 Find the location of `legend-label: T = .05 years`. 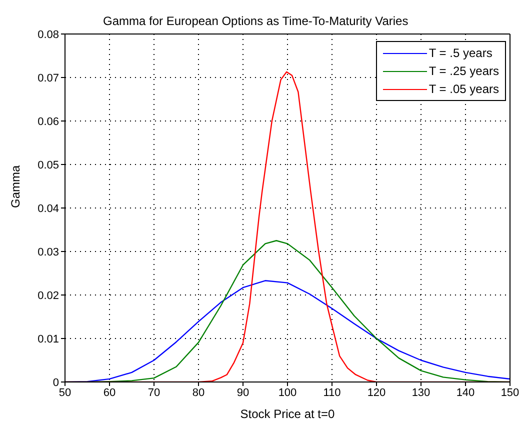

legend-label: T = .05 years is located at coordinates (463, 89).